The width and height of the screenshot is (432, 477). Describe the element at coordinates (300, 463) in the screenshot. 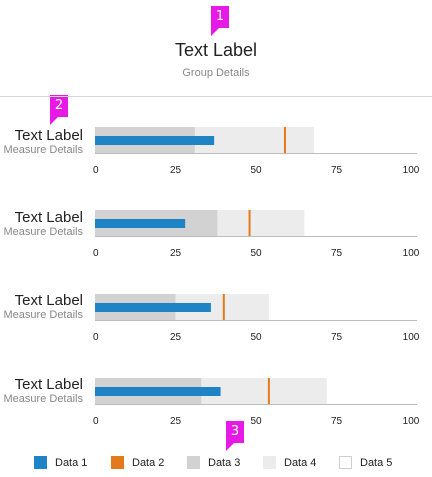

I see `legend-label-data-4: Data 4` at that location.